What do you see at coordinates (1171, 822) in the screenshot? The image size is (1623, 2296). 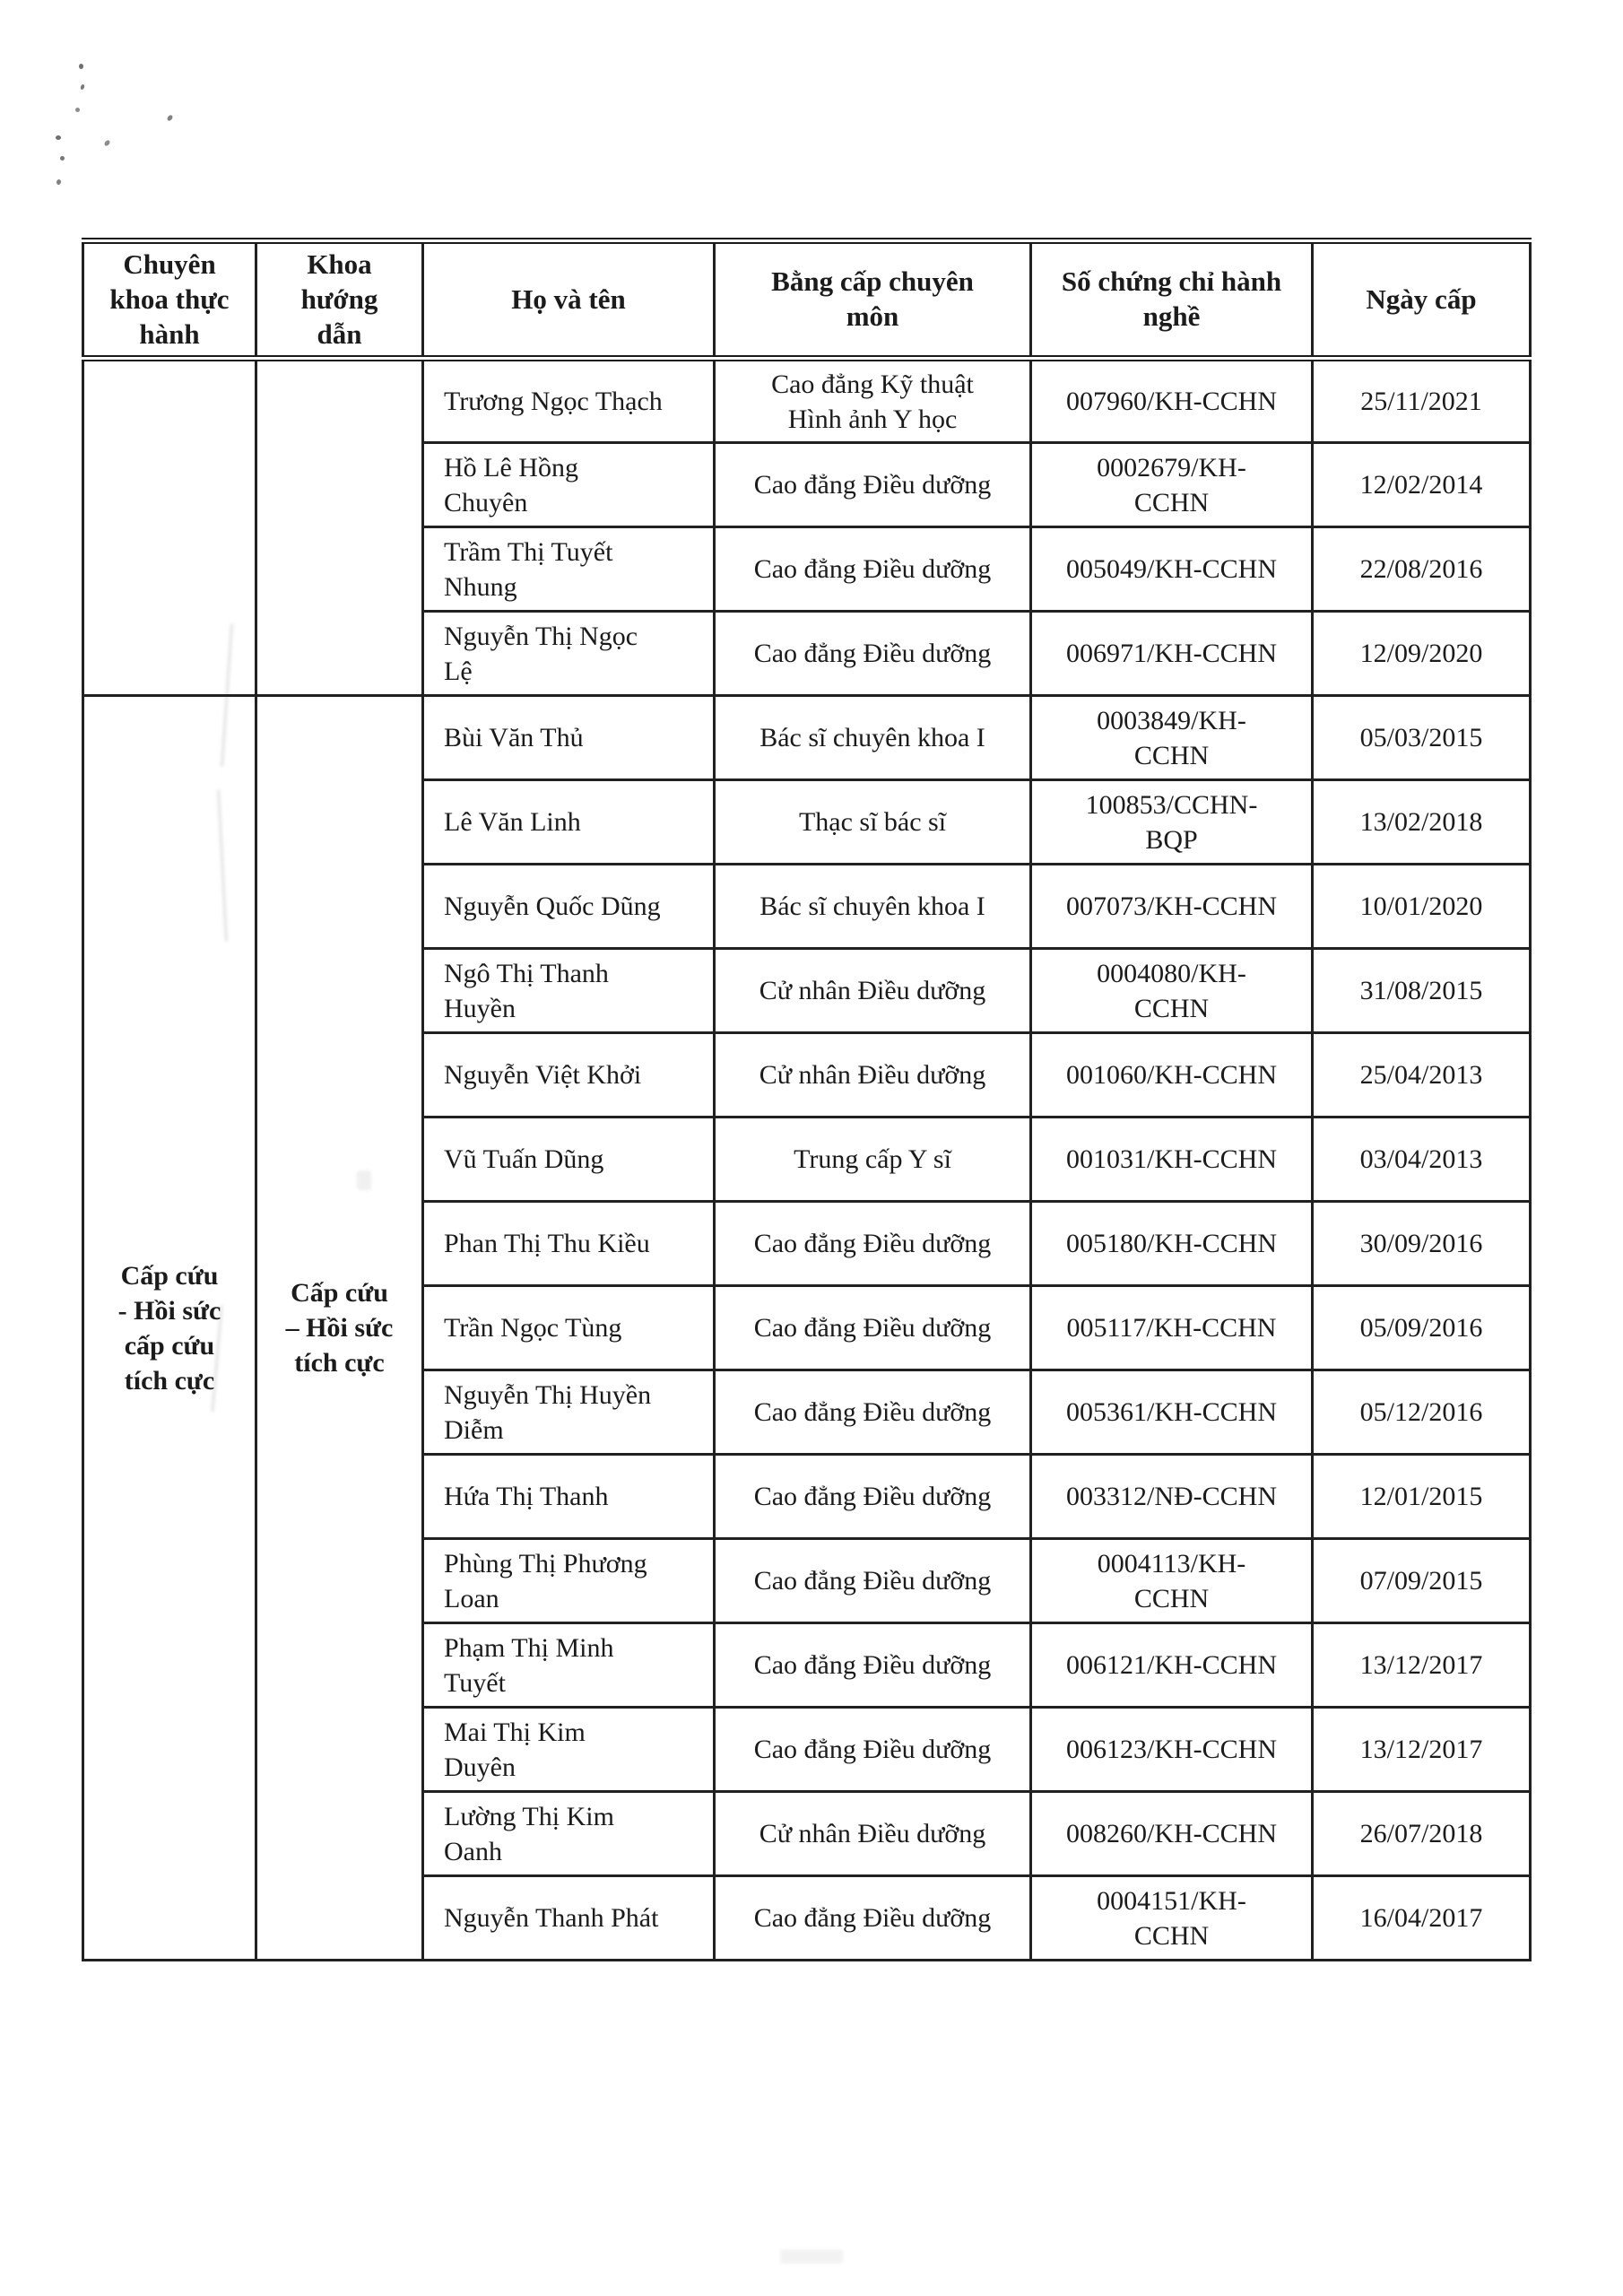 I see `cert-cell: 100853/CCHN- BQP` at bounding box center [1171, 822].